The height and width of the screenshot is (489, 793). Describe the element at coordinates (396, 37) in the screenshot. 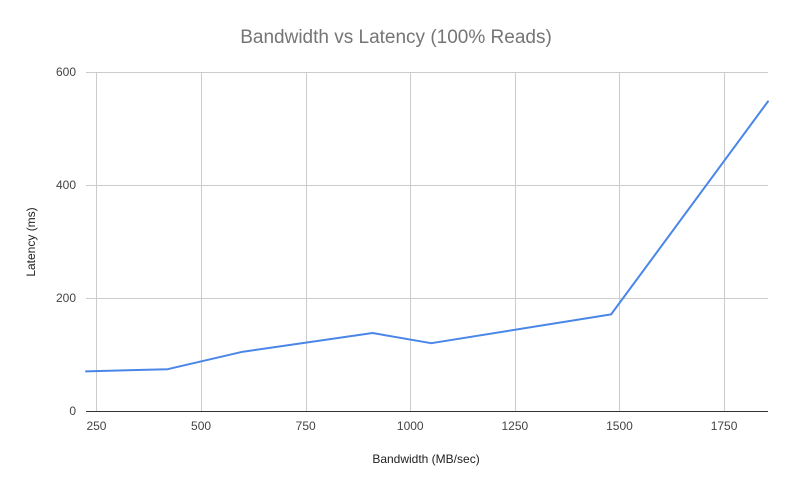

I see `chart-title: Bandwidth vs Latency (100% Reads)` at that location.